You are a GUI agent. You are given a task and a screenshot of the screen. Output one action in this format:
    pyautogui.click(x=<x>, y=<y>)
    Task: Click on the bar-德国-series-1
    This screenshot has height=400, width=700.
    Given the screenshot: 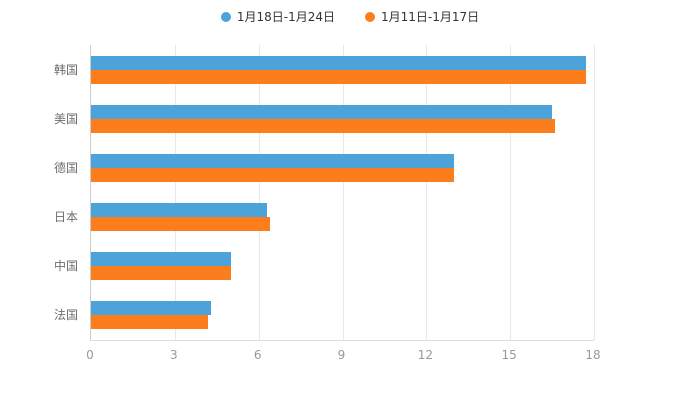 What is the action you would take?
    pyautogui.click(x=273, y=174)
    